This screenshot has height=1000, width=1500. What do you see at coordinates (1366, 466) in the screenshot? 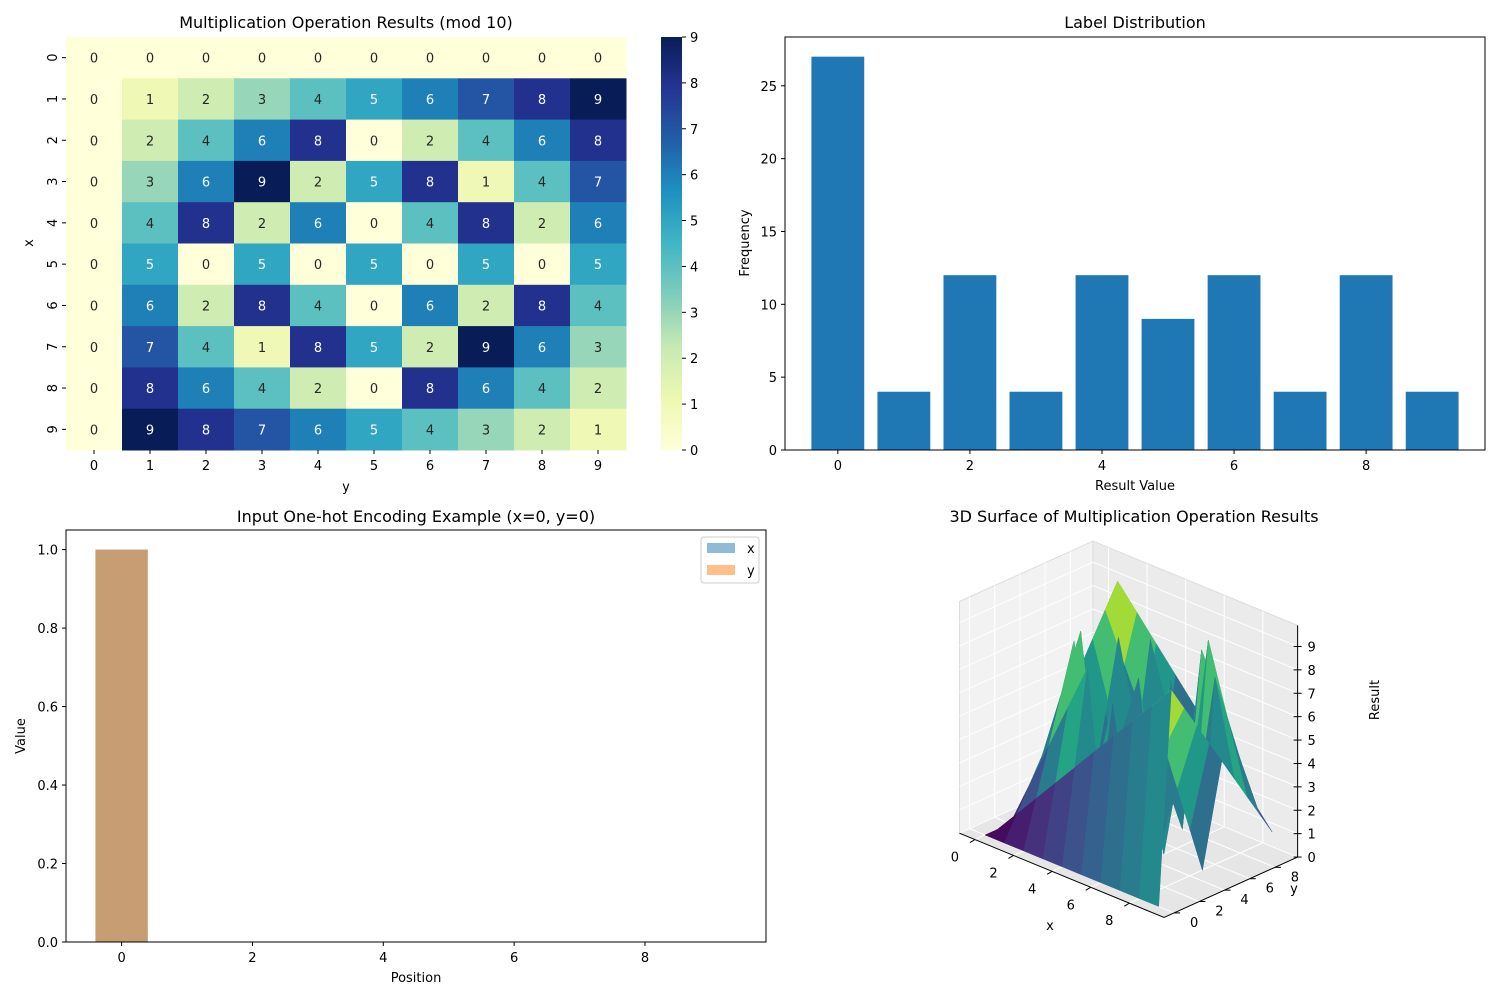
I see `label-dist-xtick-label: 8` at bounding box center [1366, 466].